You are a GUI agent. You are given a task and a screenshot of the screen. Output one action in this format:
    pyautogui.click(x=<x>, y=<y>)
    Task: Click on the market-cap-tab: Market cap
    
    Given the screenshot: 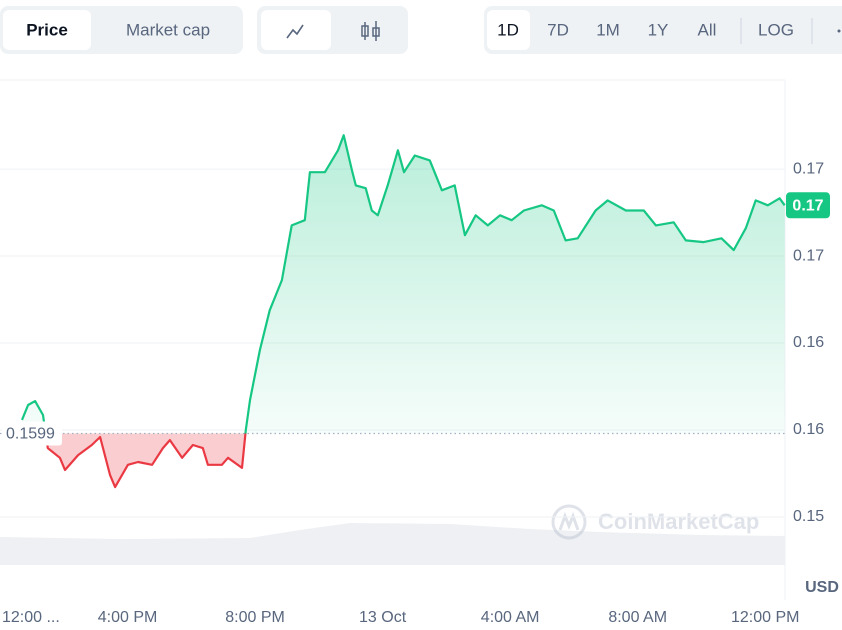 What is the action you would take?
    pyautogui.click(x=168, y=29)
    